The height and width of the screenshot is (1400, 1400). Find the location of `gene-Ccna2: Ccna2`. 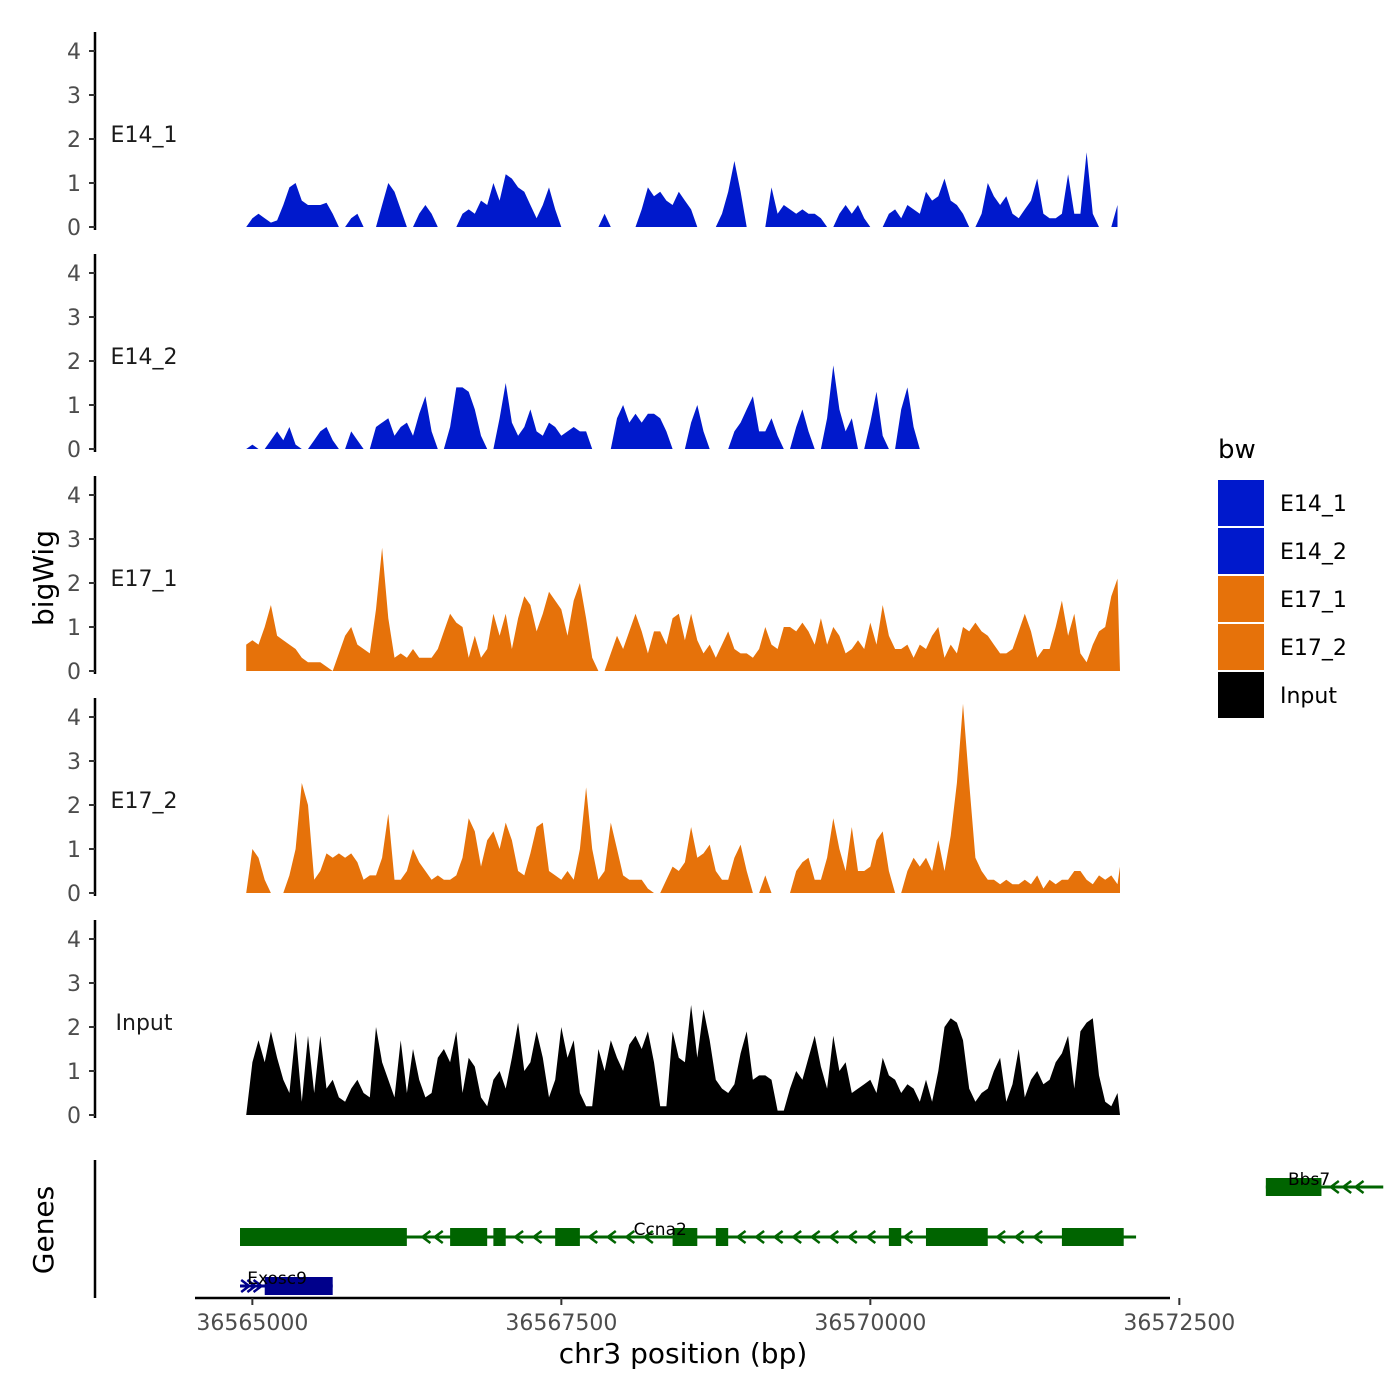

gene-Ccna2: Ccna2 is located at coordinates (688, 1233).